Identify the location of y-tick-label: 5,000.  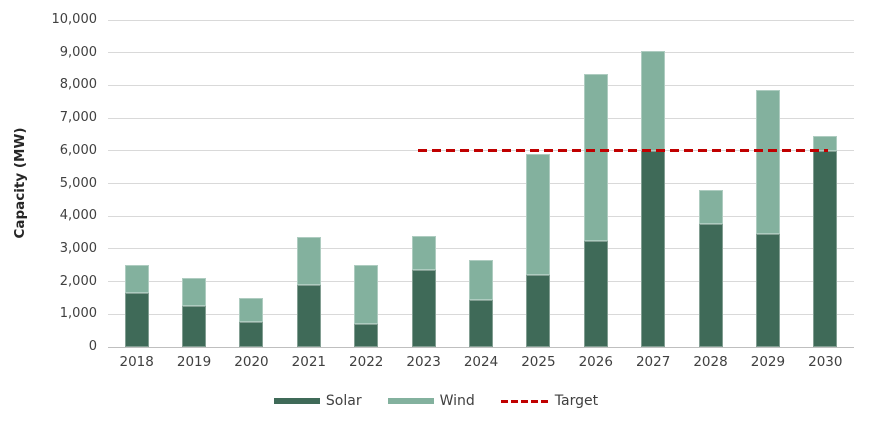
(78, 183).